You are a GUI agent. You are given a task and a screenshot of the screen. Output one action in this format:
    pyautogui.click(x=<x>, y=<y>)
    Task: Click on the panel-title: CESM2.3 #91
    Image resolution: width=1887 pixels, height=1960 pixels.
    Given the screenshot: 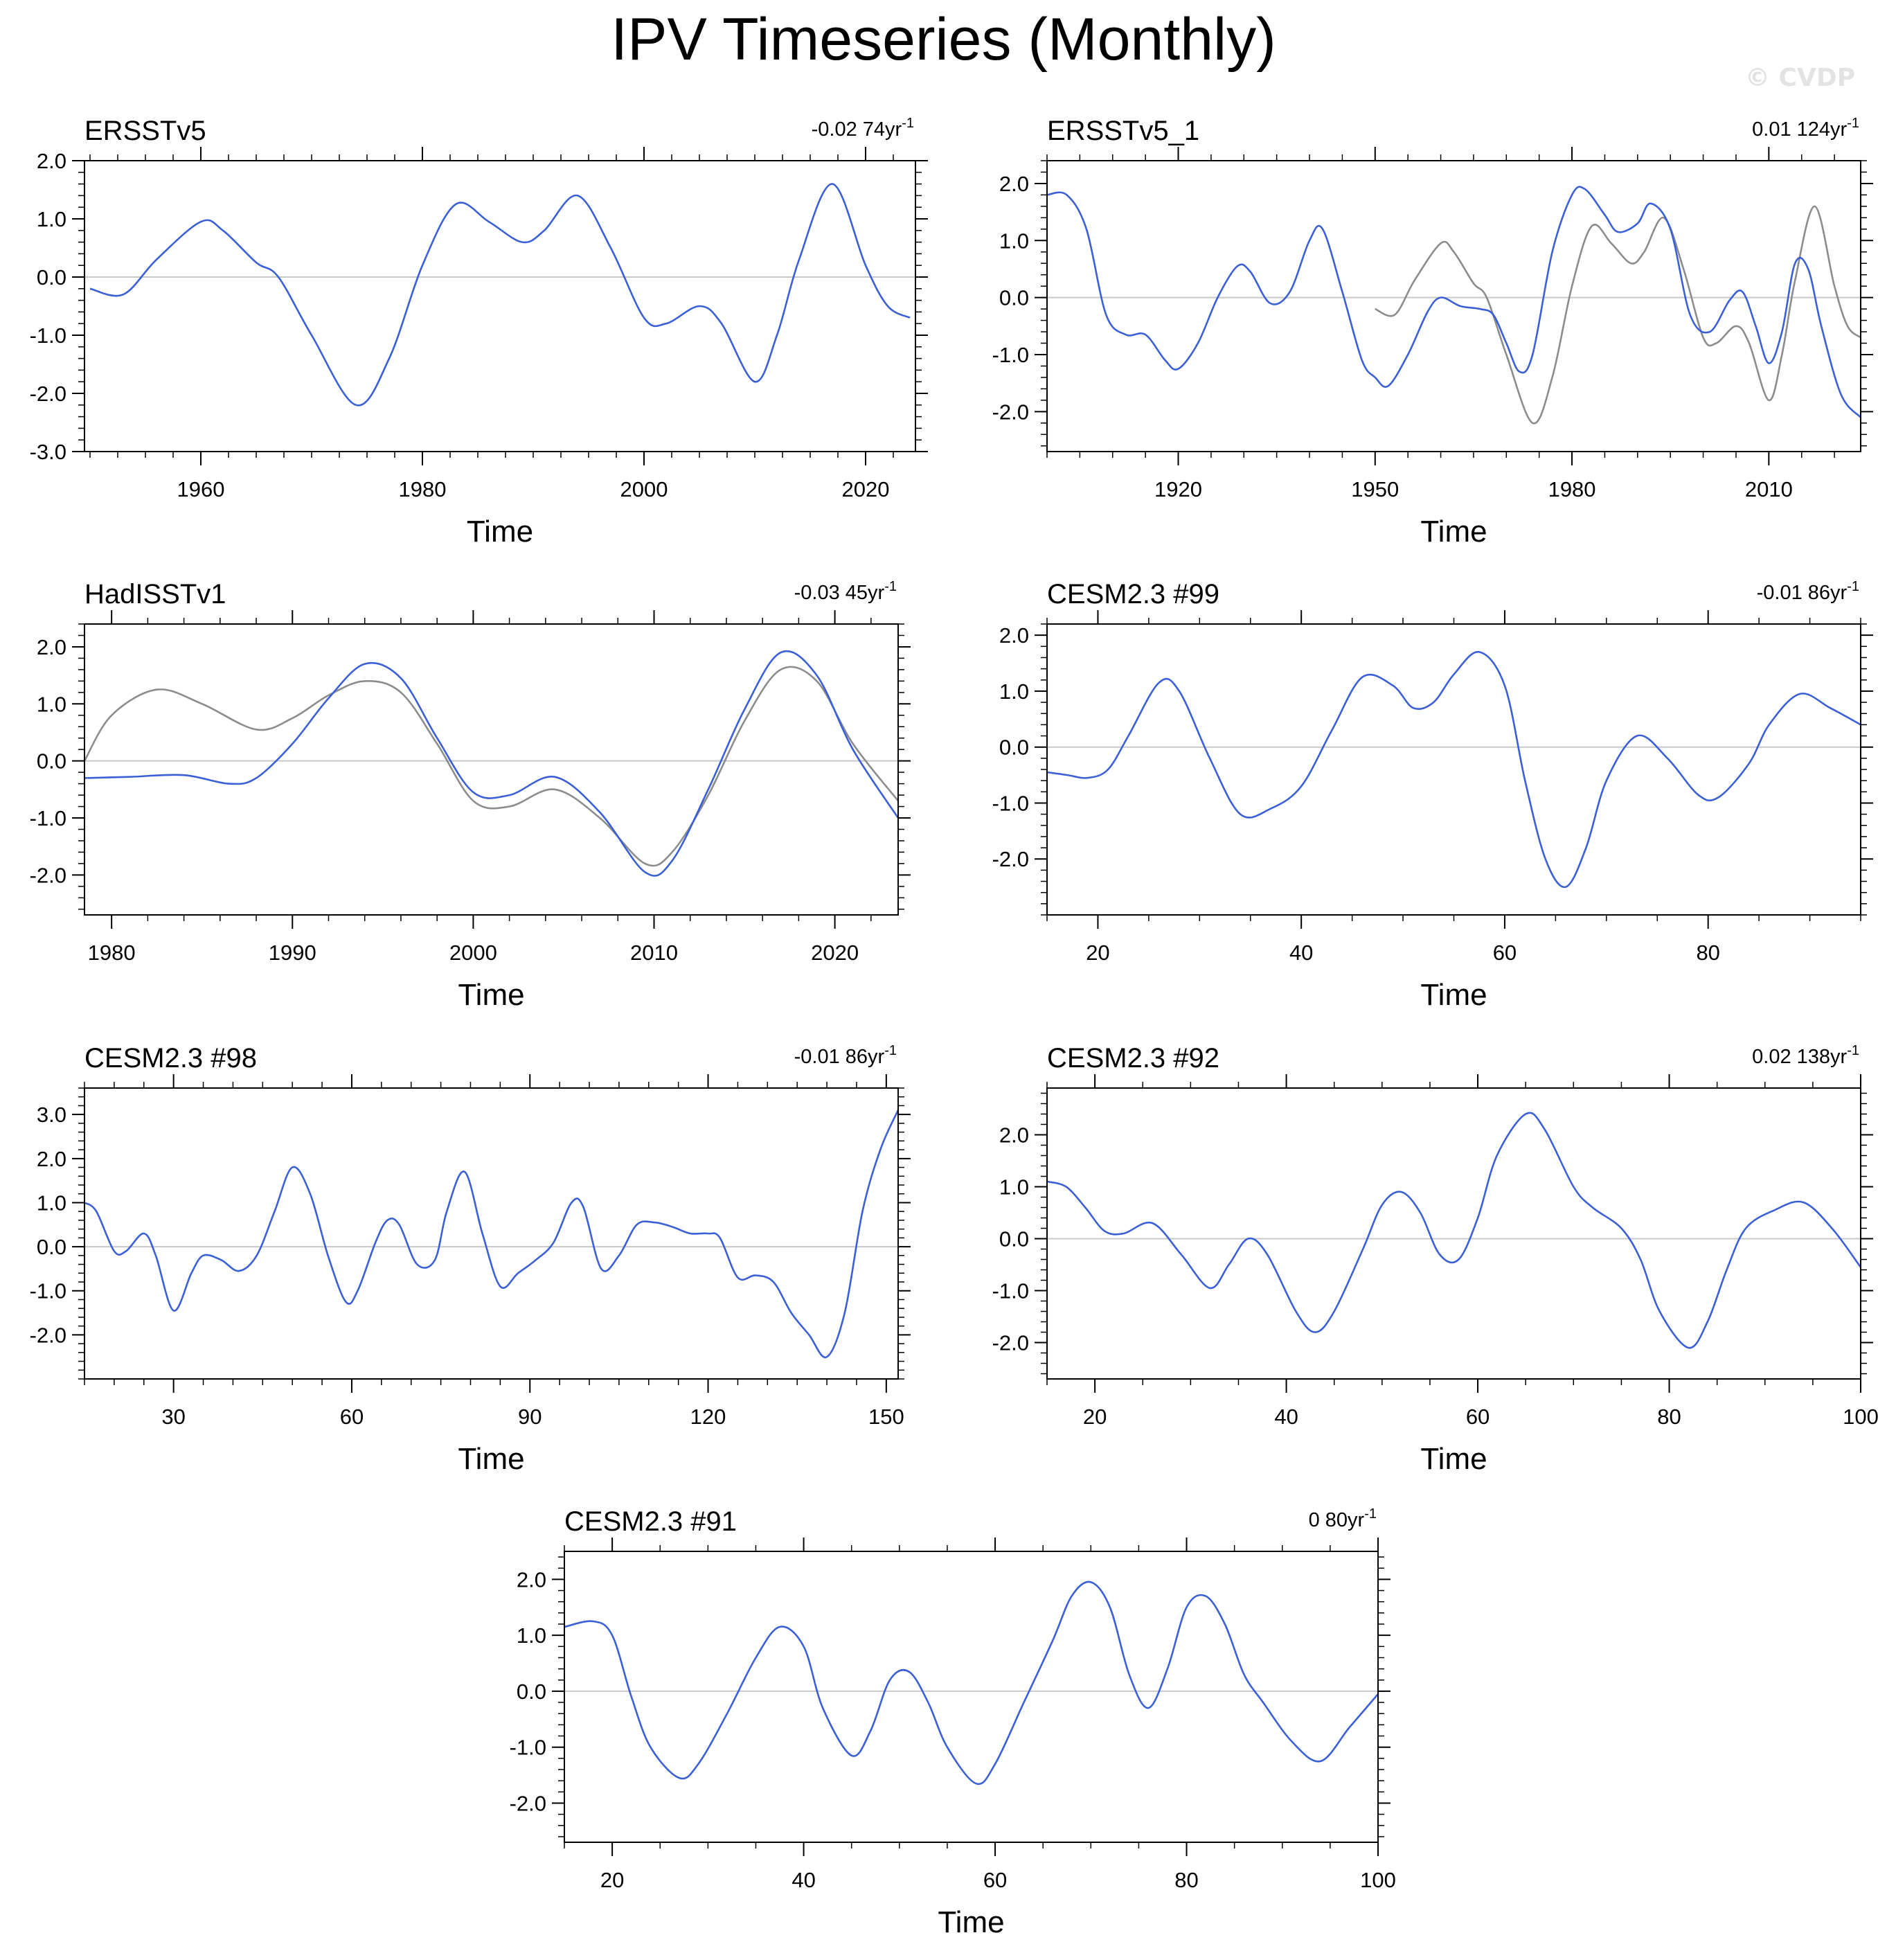 What is the action you would take?
    pyautogui.click(x=650, y=1522)
    